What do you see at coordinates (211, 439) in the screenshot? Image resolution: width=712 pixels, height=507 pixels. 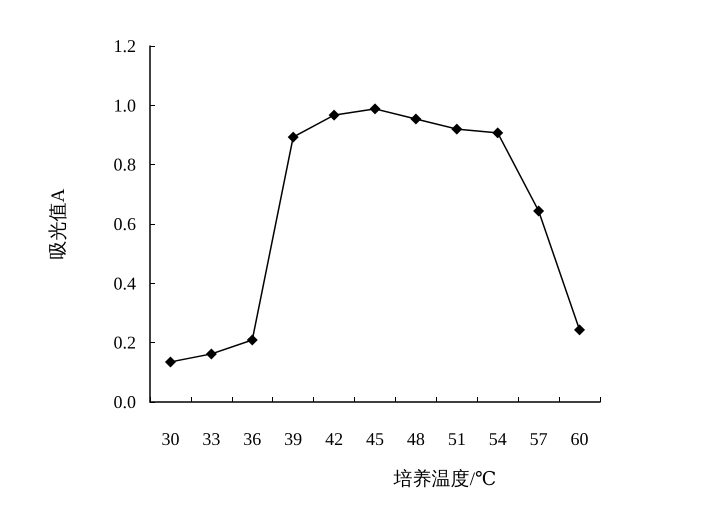 I see `x-tick-label: 33` at bounding box center [211, 439].